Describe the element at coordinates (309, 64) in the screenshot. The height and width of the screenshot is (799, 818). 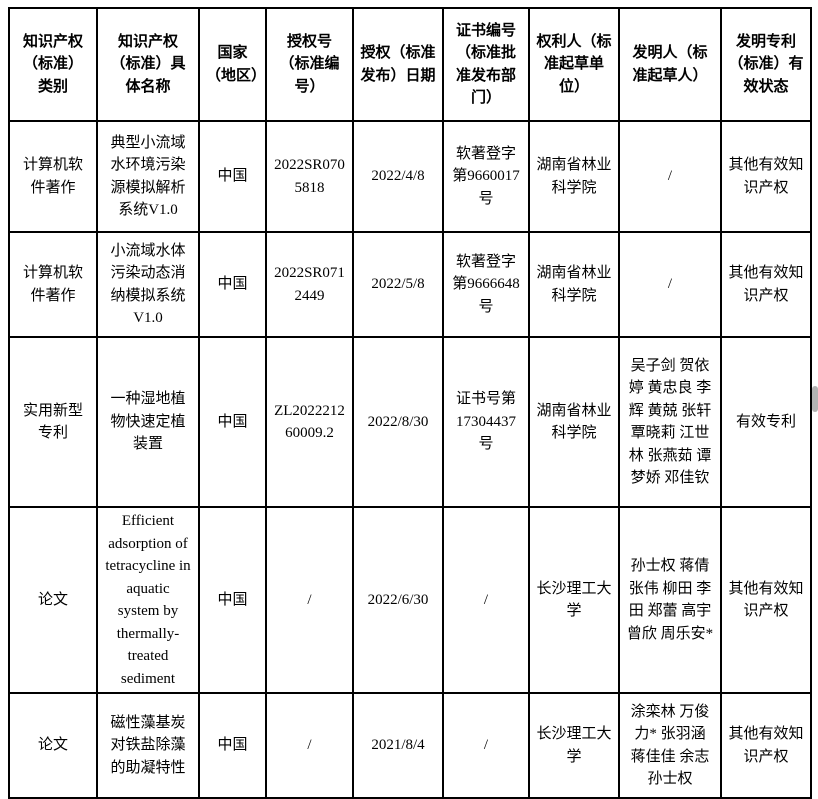
I see `column-header-authorization-number: 授权号（标准编号）` at that location.